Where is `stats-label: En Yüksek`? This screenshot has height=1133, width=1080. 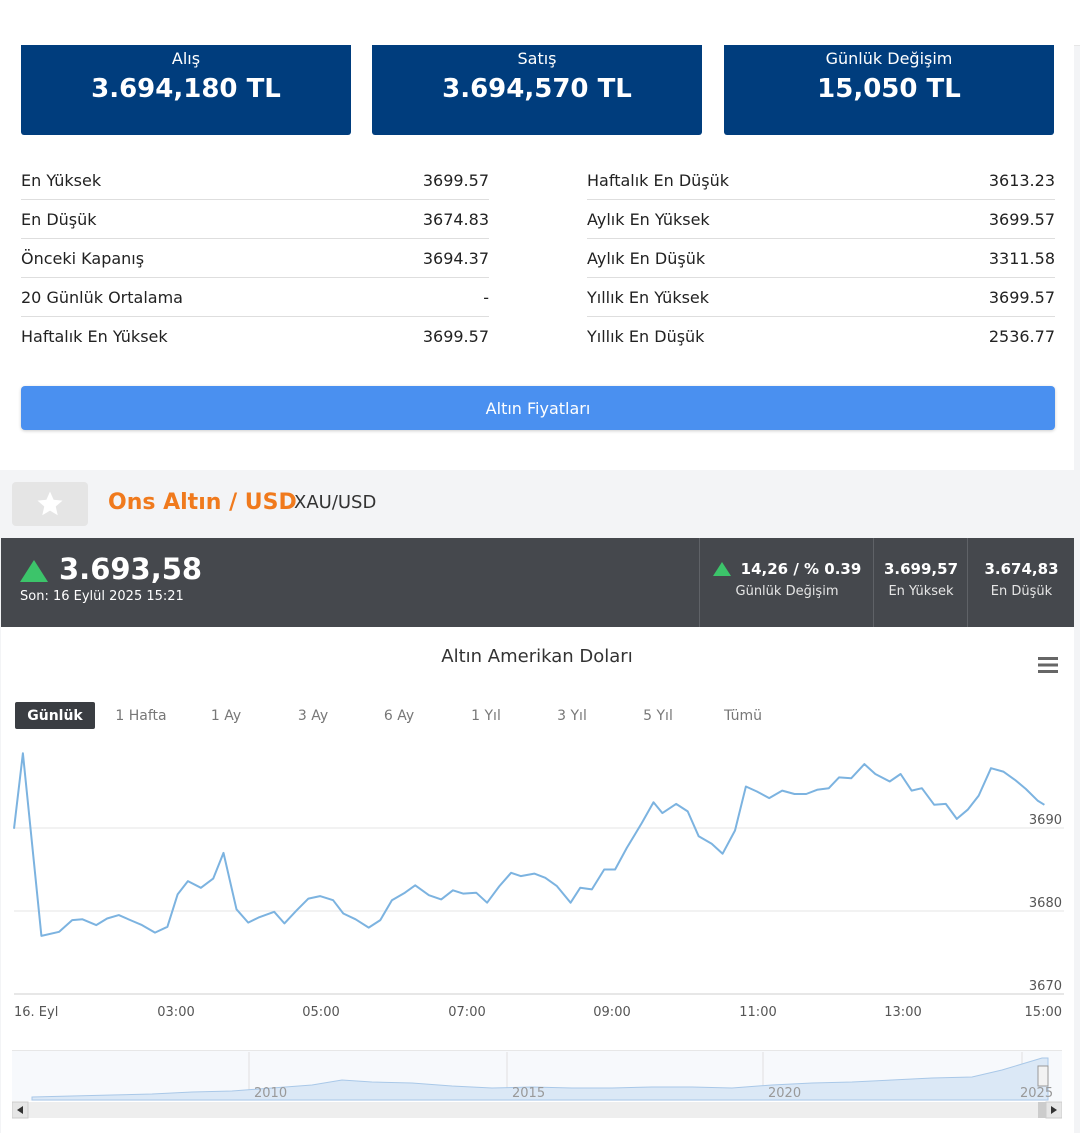 stats-label: En Yüksek is located at coordinates (61, 180).